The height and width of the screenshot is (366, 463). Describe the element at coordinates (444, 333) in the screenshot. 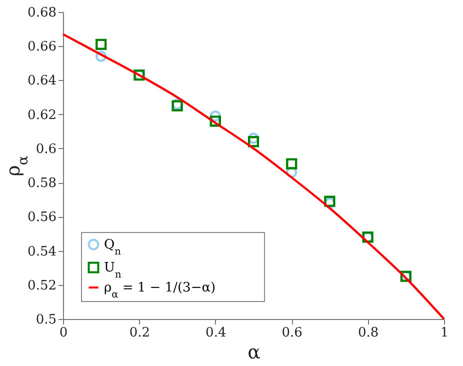

I see `x-tick-label: 1` at that location.